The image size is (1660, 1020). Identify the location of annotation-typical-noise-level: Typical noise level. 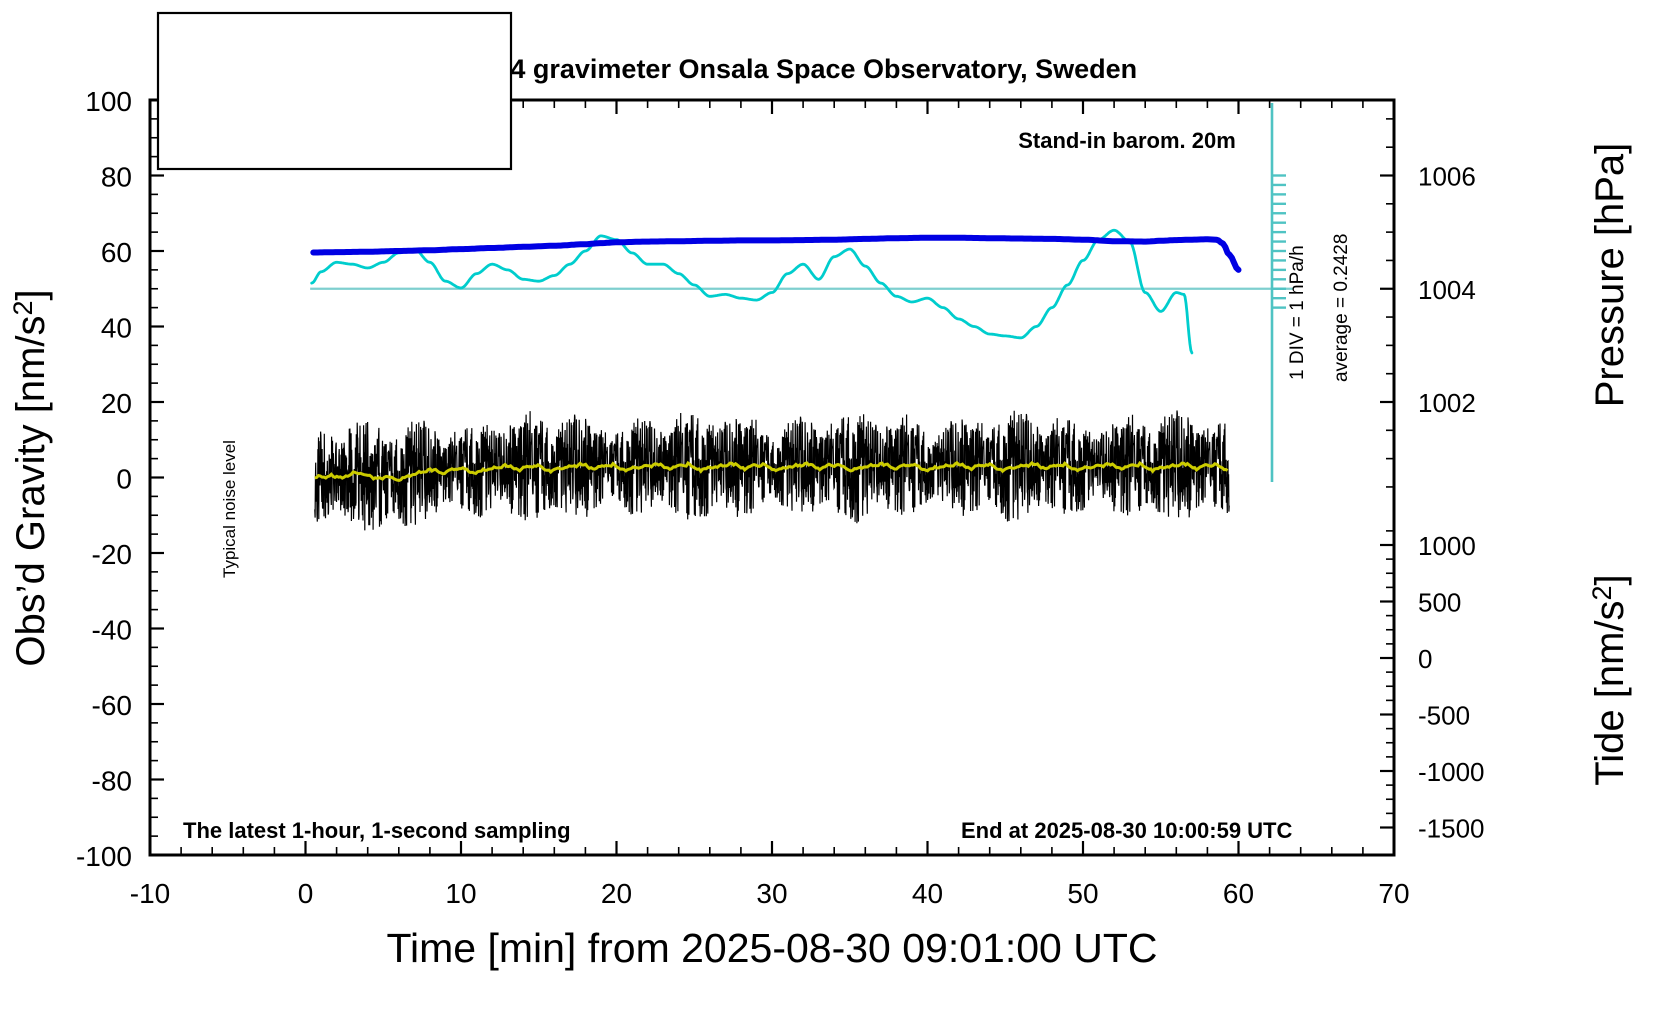
(229, 509).